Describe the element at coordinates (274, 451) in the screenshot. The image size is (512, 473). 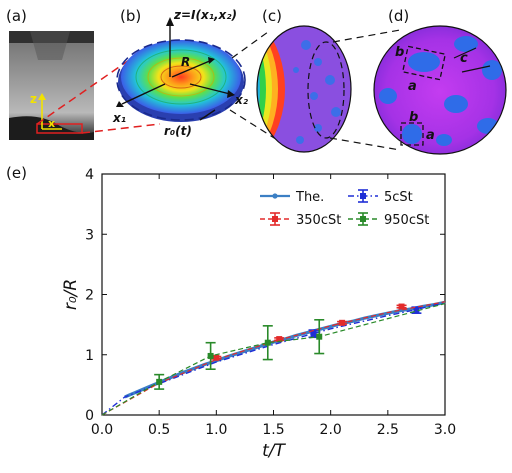
I see `x-axis-label: t/T` at that location.